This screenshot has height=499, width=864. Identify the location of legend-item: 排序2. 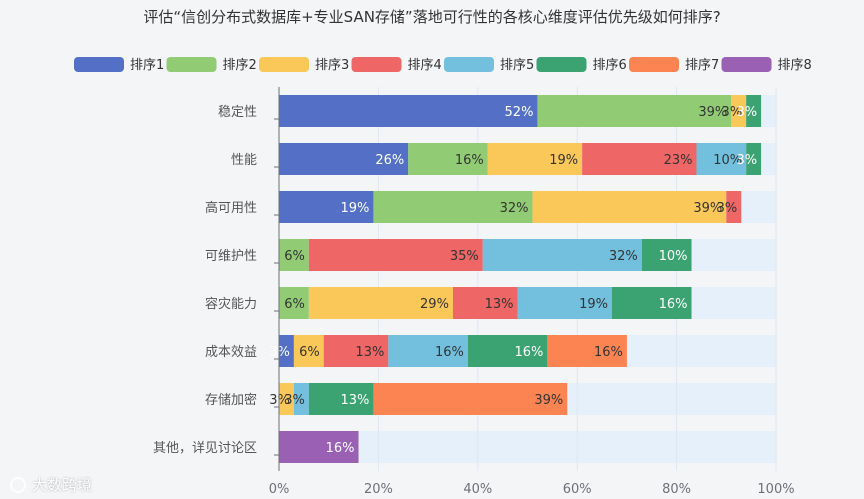
(211, 65).